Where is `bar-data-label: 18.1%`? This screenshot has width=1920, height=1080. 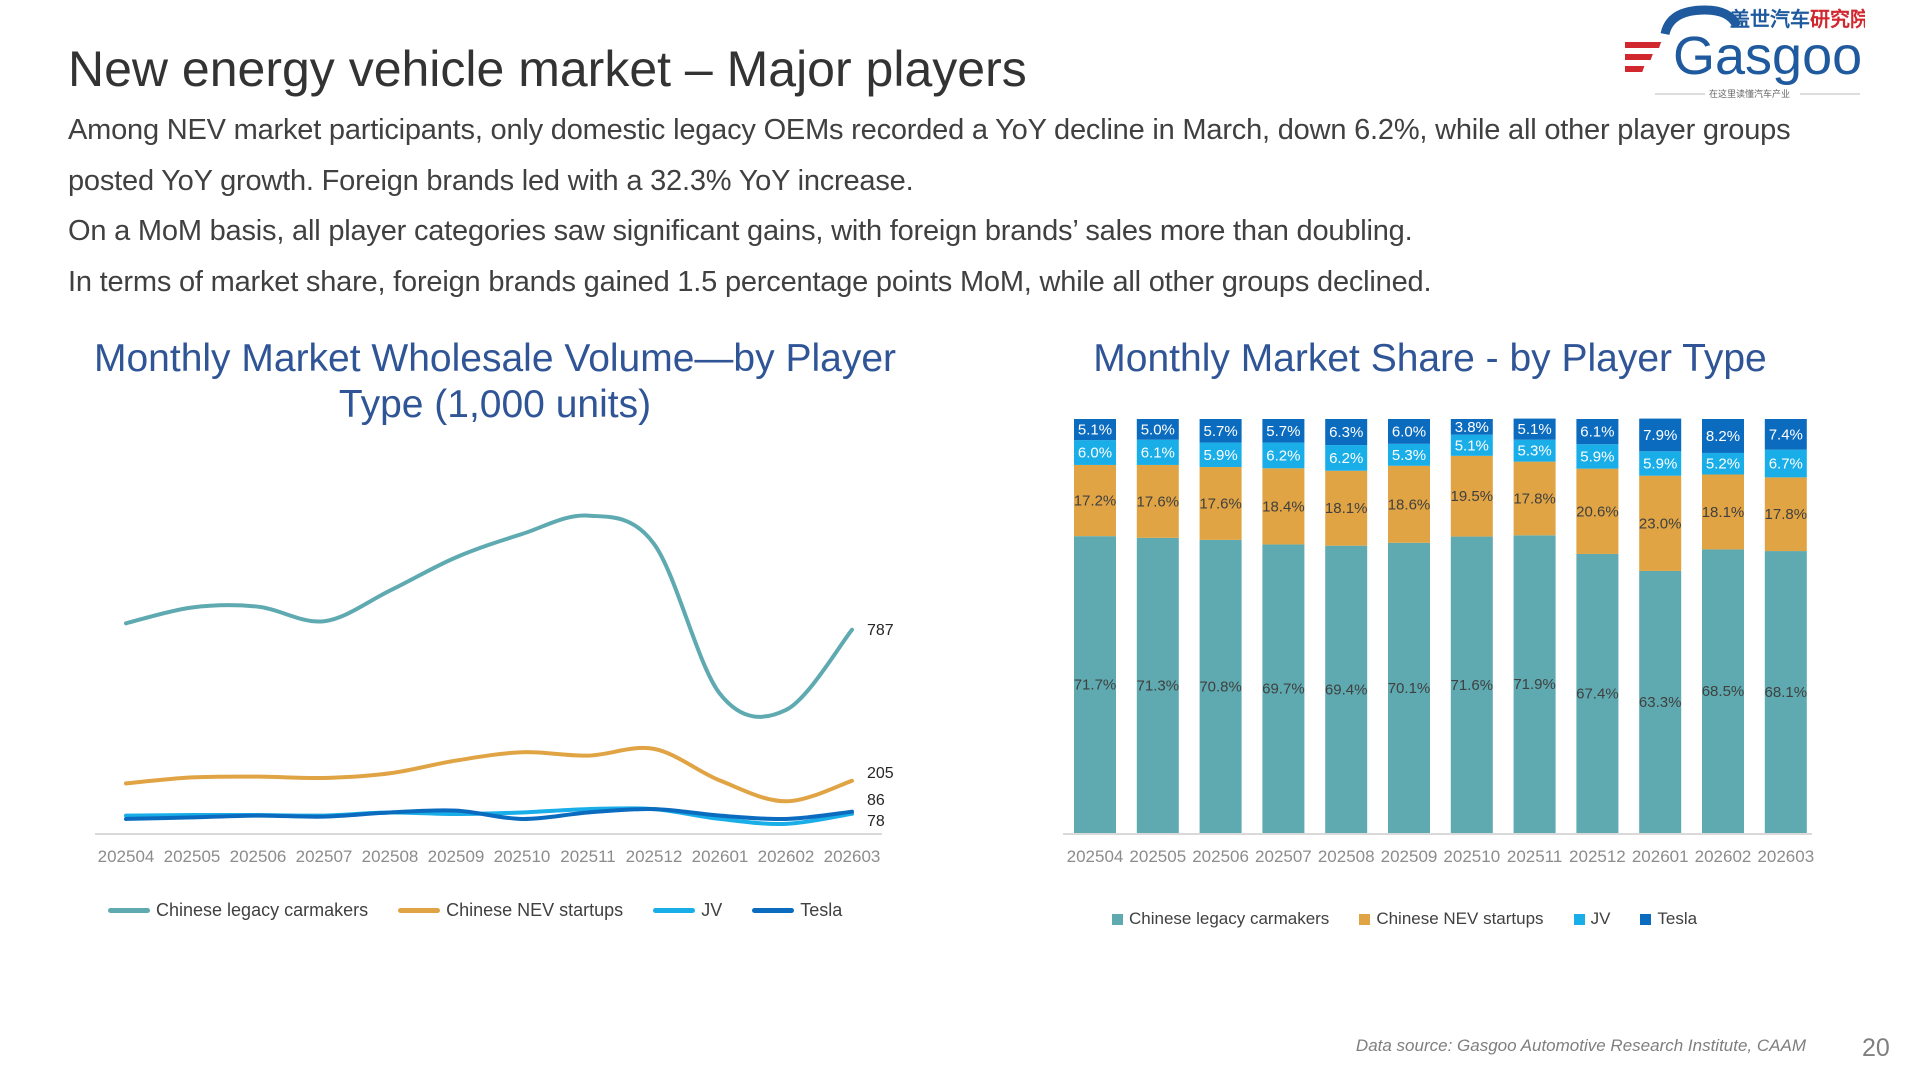 bar-data-label: 18.1% is located at coordinates (1346, 508).